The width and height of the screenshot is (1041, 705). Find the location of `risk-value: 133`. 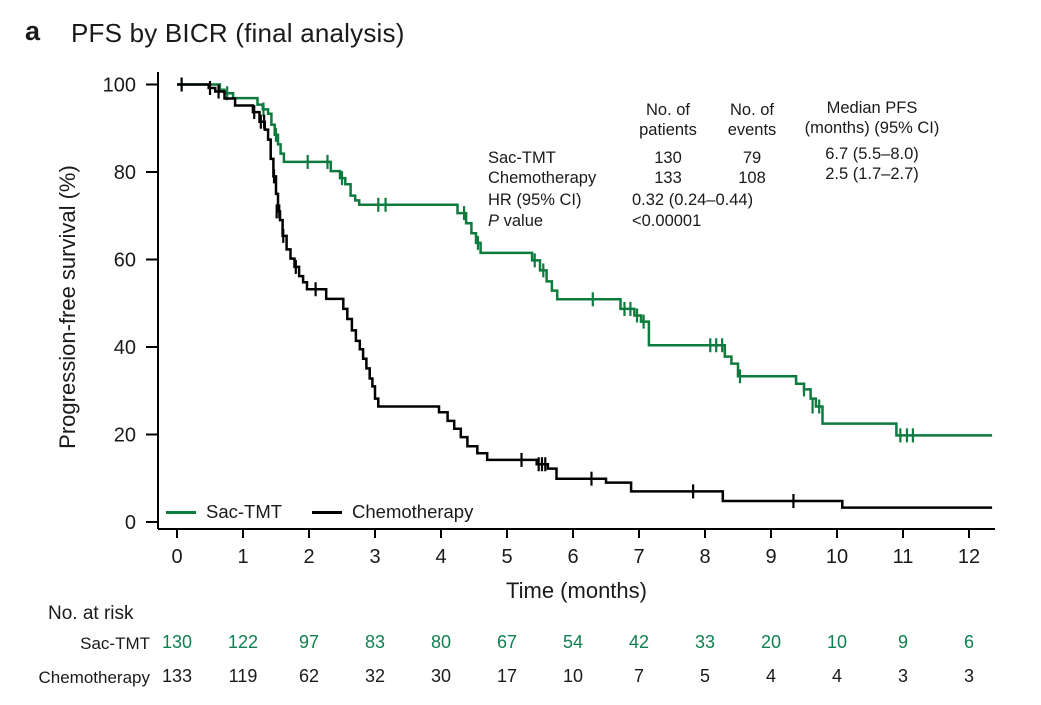

risk-value: 133 is located at coordinates (177, 676).